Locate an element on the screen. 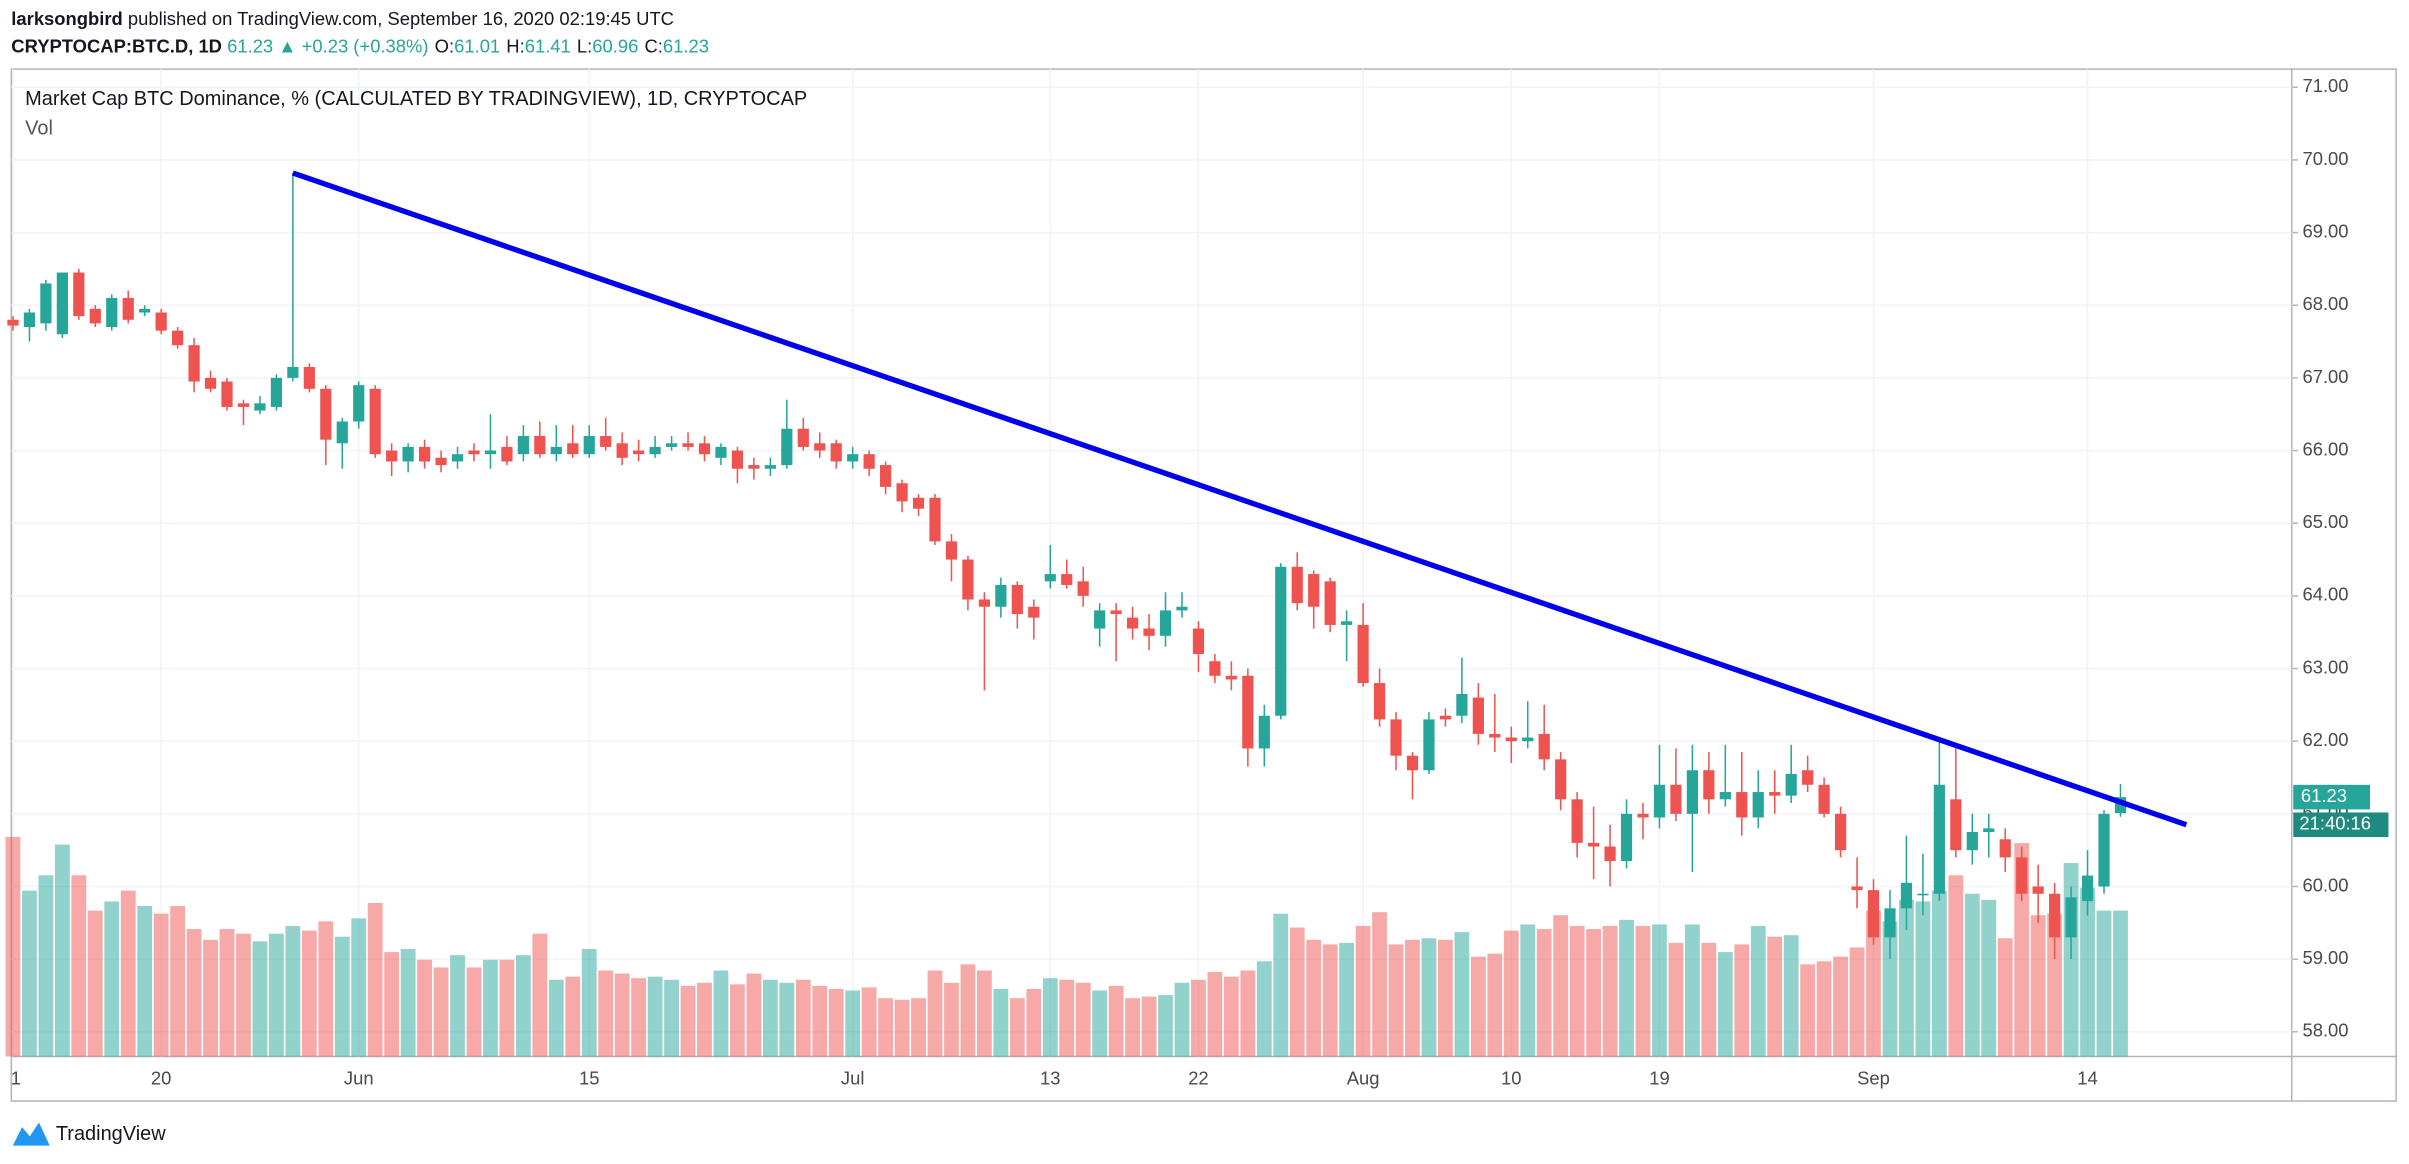 This screenshot has height=1164, width=2409. author: larksongbird is located at coordinates (66, 18).